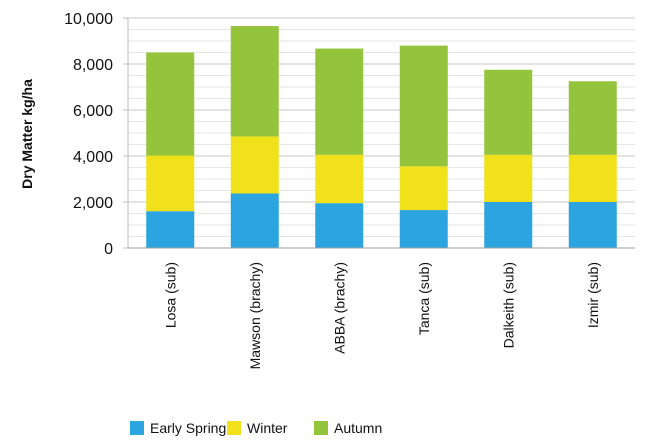  I want to click on y-tick-label: 8,000, so click(93, 65).